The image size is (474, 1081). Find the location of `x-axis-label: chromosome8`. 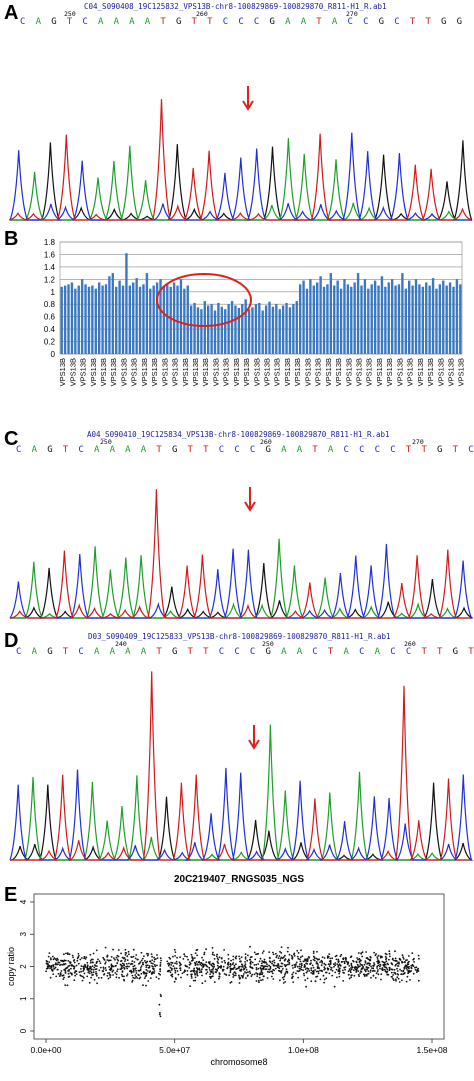

x-axis-label: chromosome8 is located at coordinates (238, 1062).